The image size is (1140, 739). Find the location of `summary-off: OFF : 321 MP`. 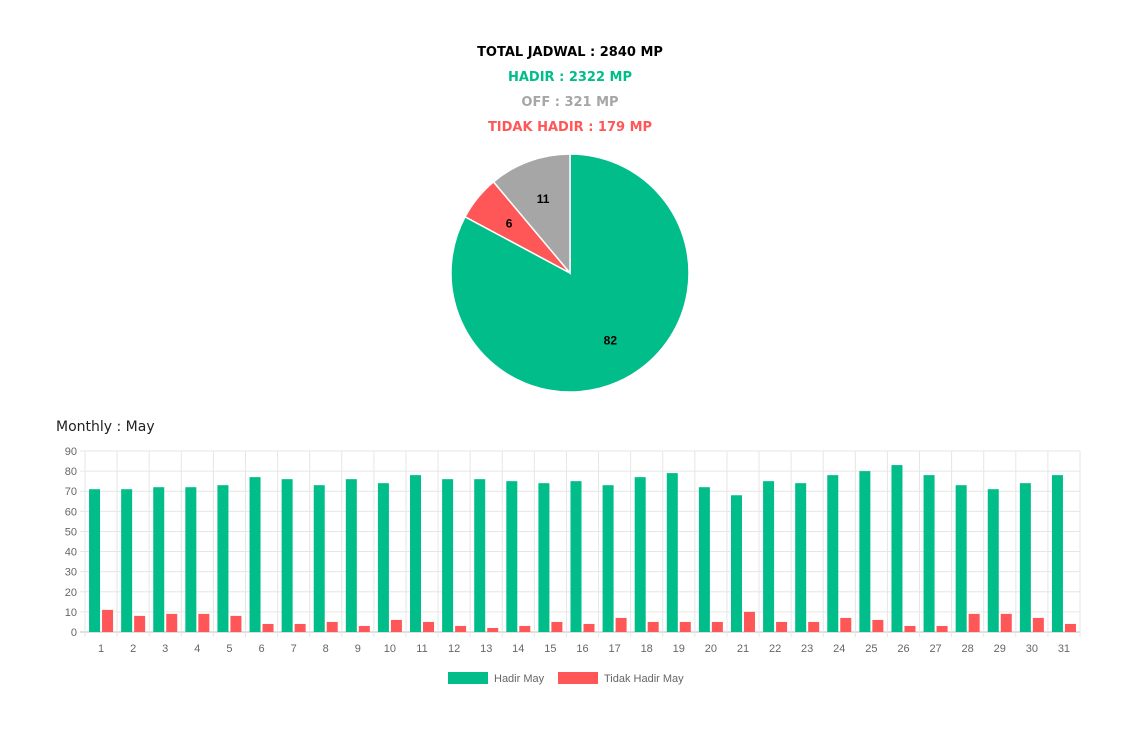

summary-off: OFF : 321 MP is located at coordinates (570, 102).